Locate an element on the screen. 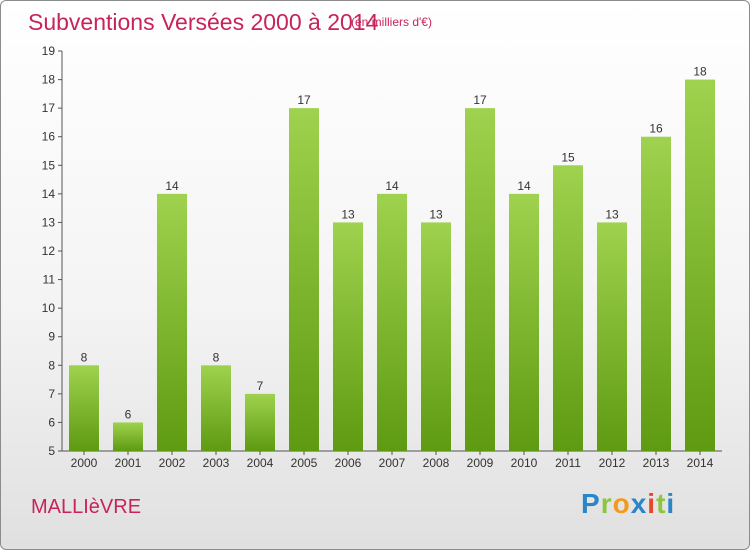 The height and width of the screenshot is (550, 750). x-tick-label-2001: 2001 is located at coordinates (128, 463).